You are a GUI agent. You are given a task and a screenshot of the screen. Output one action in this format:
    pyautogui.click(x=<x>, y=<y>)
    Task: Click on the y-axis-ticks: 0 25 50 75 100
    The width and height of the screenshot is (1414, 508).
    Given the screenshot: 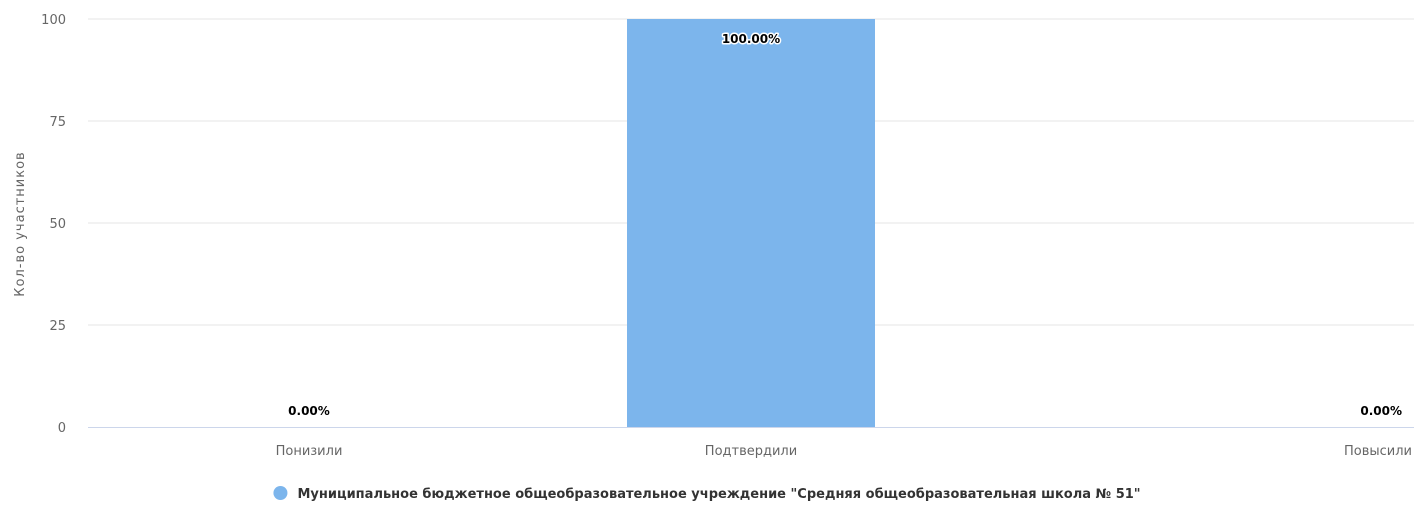 What is the action you would take?
    pyautogui.click(x=53, y=224)
    